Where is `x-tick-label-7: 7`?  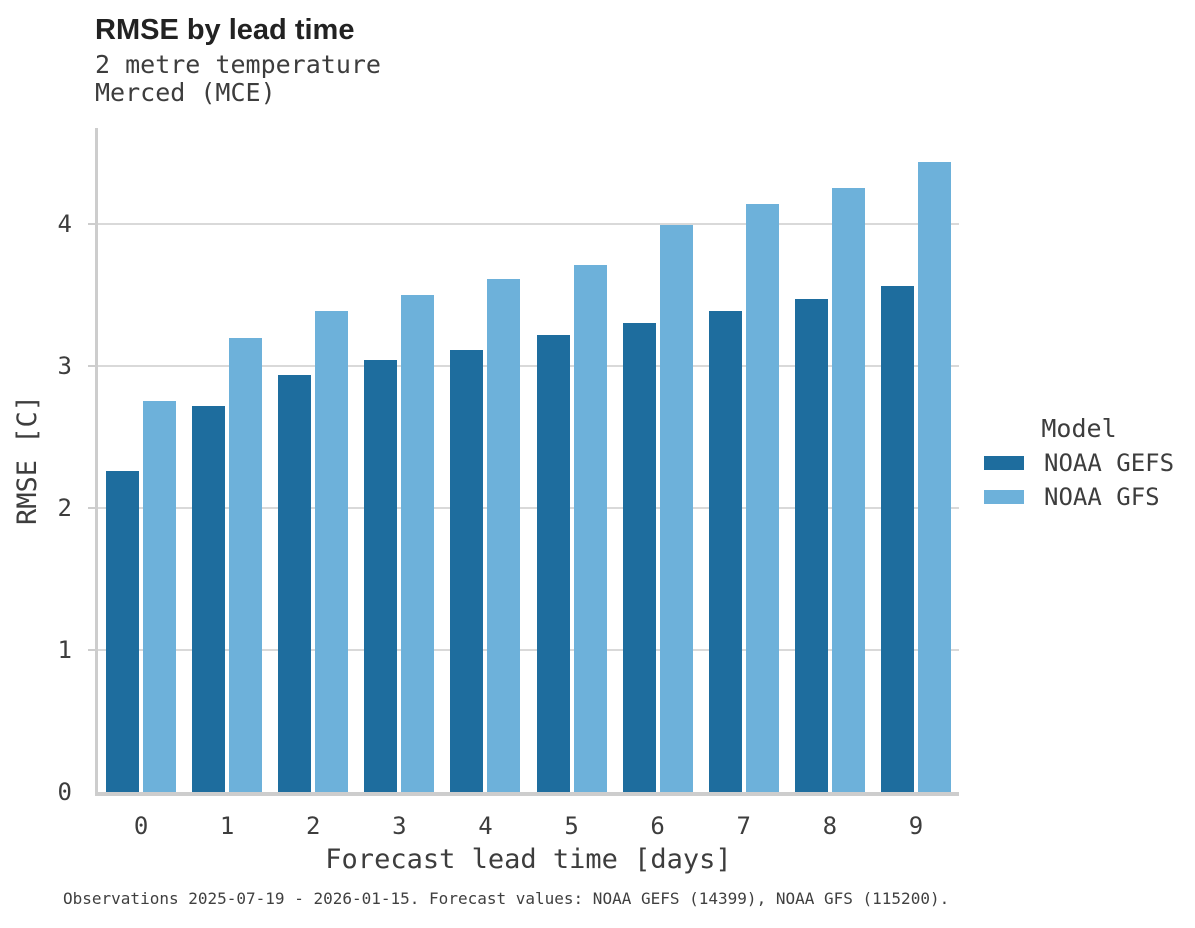
x-tick-label-7: 7 is located at coordinates (743, 826).